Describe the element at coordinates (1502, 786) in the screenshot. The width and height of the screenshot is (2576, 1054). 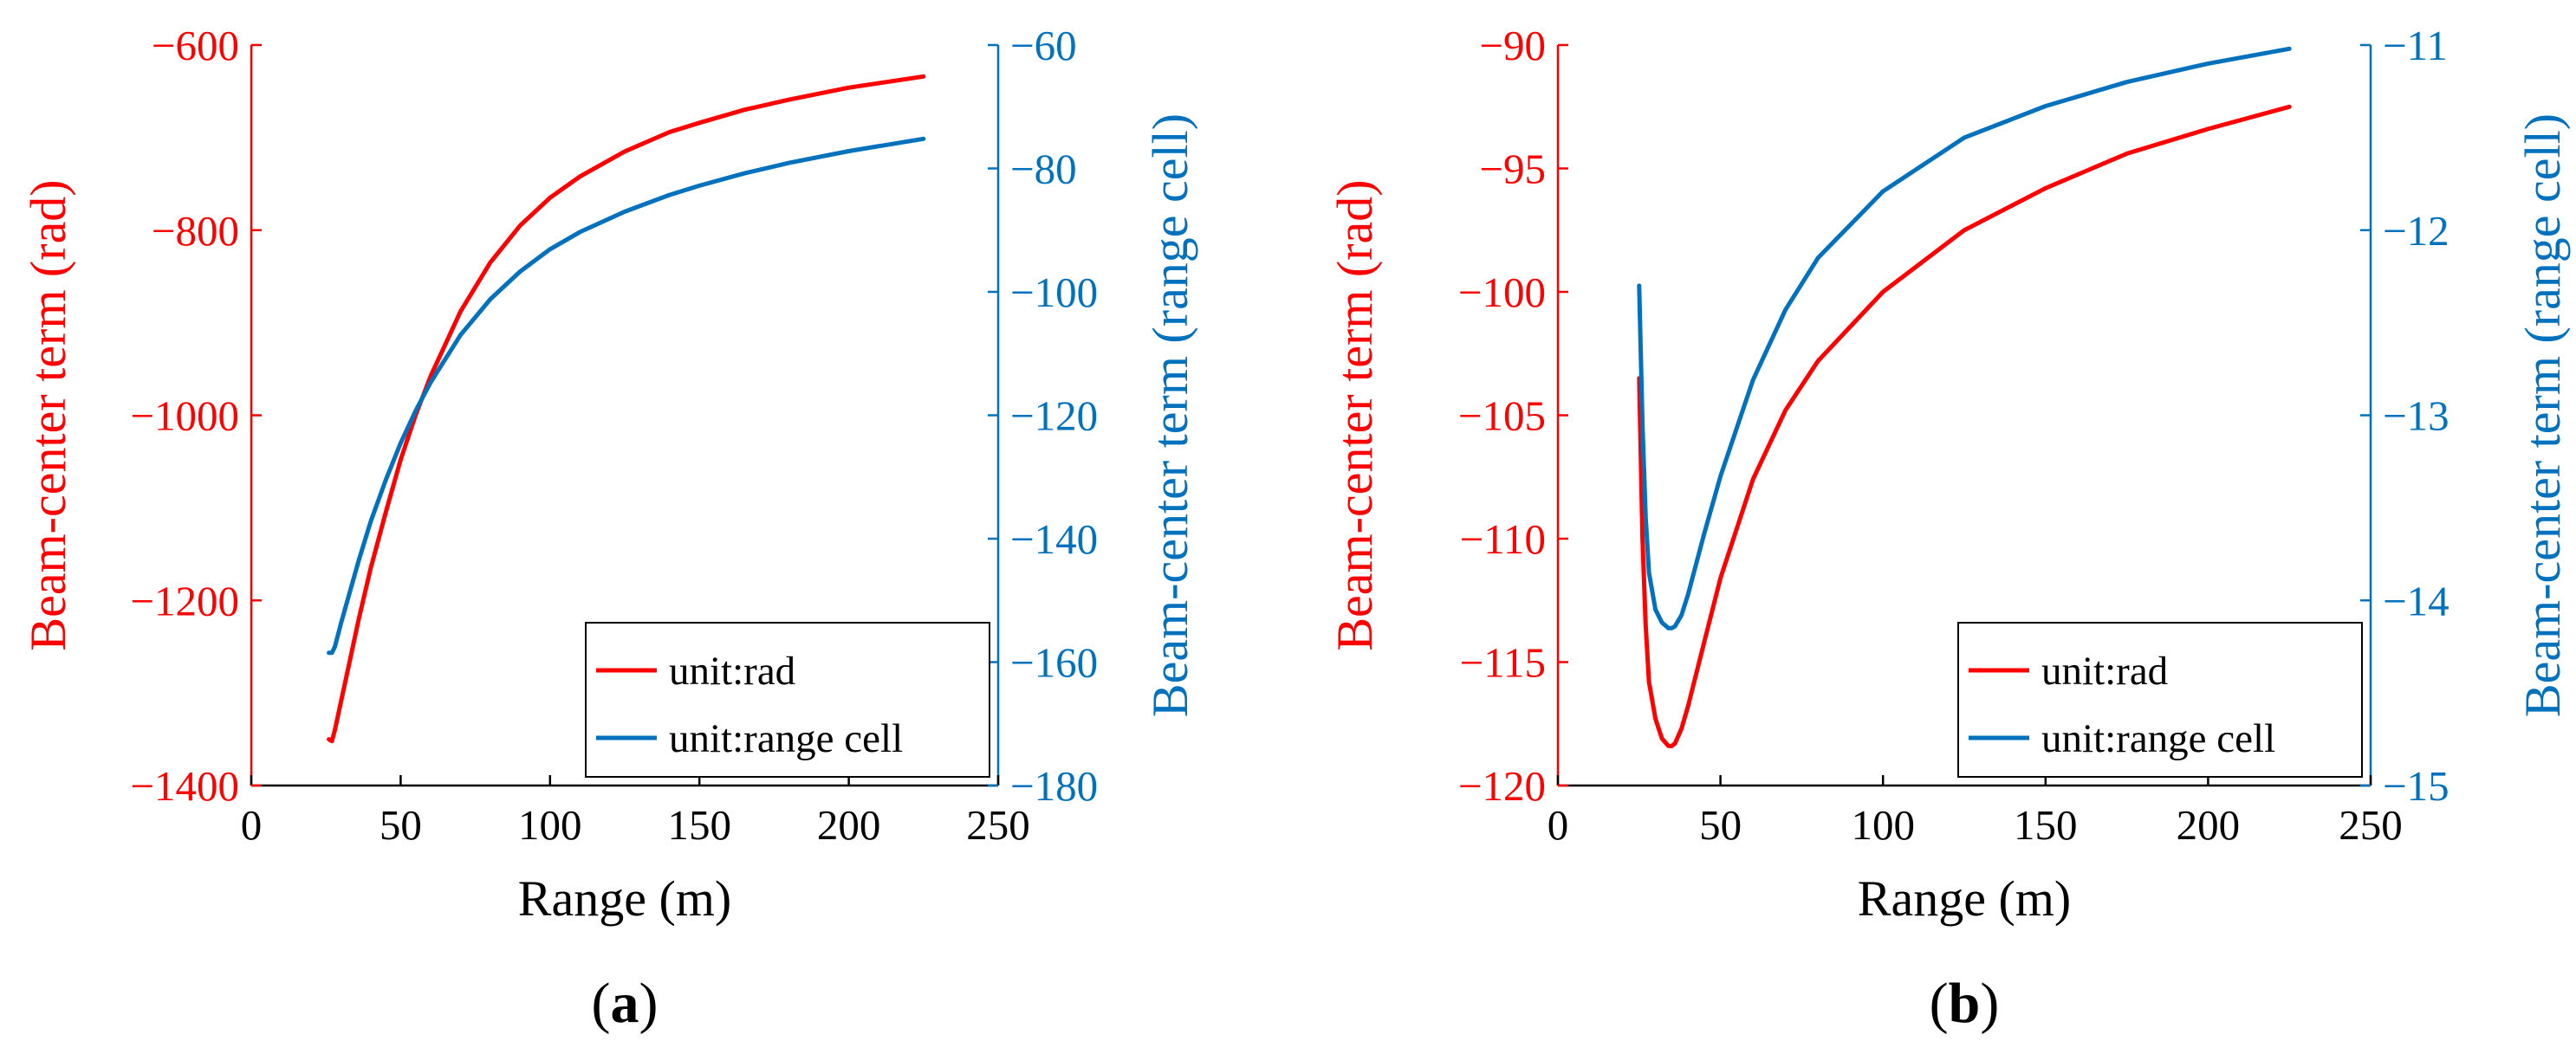
I see `left-y-tick-label: −120` at that location.